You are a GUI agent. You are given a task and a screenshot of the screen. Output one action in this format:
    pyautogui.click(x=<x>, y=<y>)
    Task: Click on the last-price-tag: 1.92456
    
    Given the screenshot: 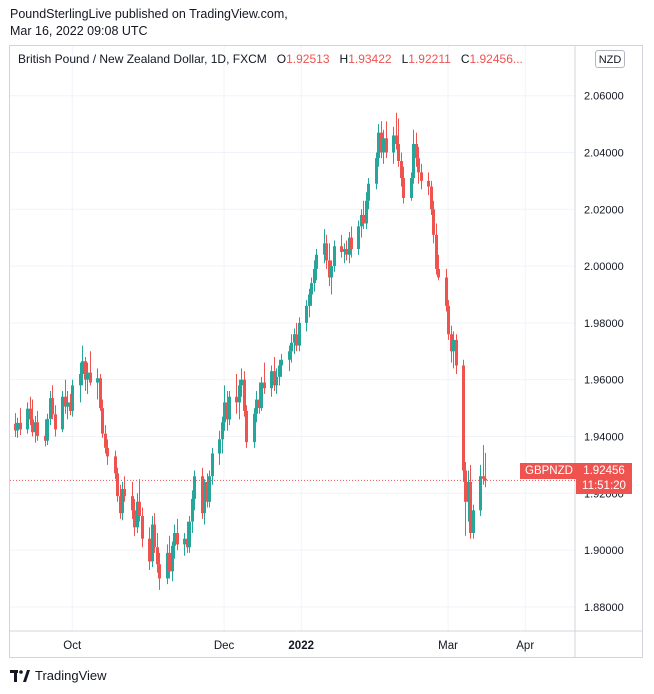 What is the action you would take?
    pyautogui.click(x=604, y=471)
    